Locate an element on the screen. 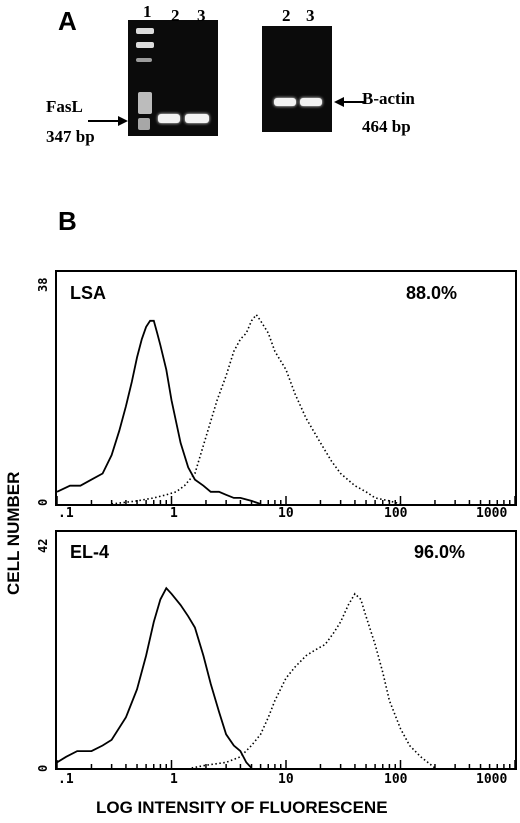 The width and height of the screenshot is (520, 823). fasl-arrow-icon is located at coordinates (108, 121).